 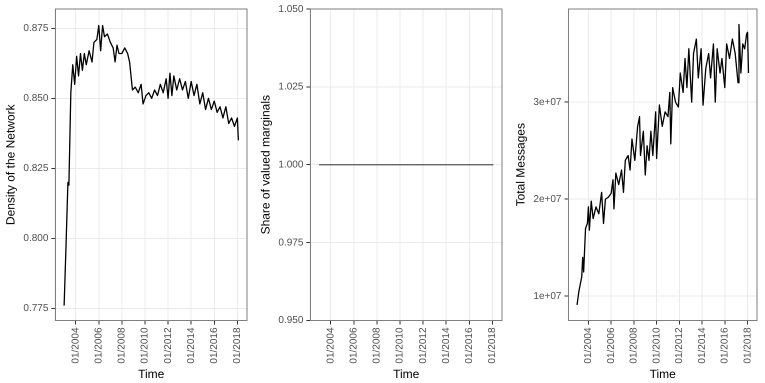 What do you see at coordinates (521, 164) in the screenshot?
I see `y-axis-title: Total Messages` at bounding box center [521, 164].